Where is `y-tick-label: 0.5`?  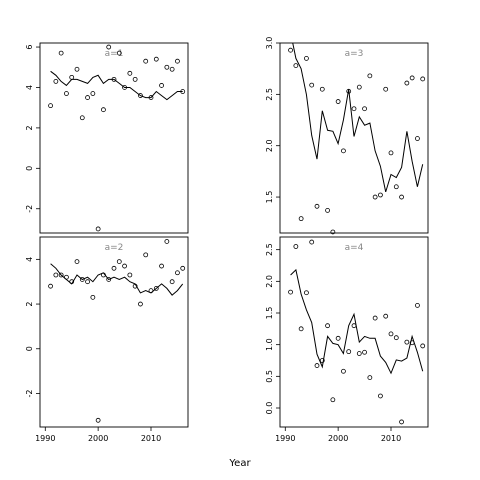 y-tick-label: 0.5 is located at coordinates (269, 376).